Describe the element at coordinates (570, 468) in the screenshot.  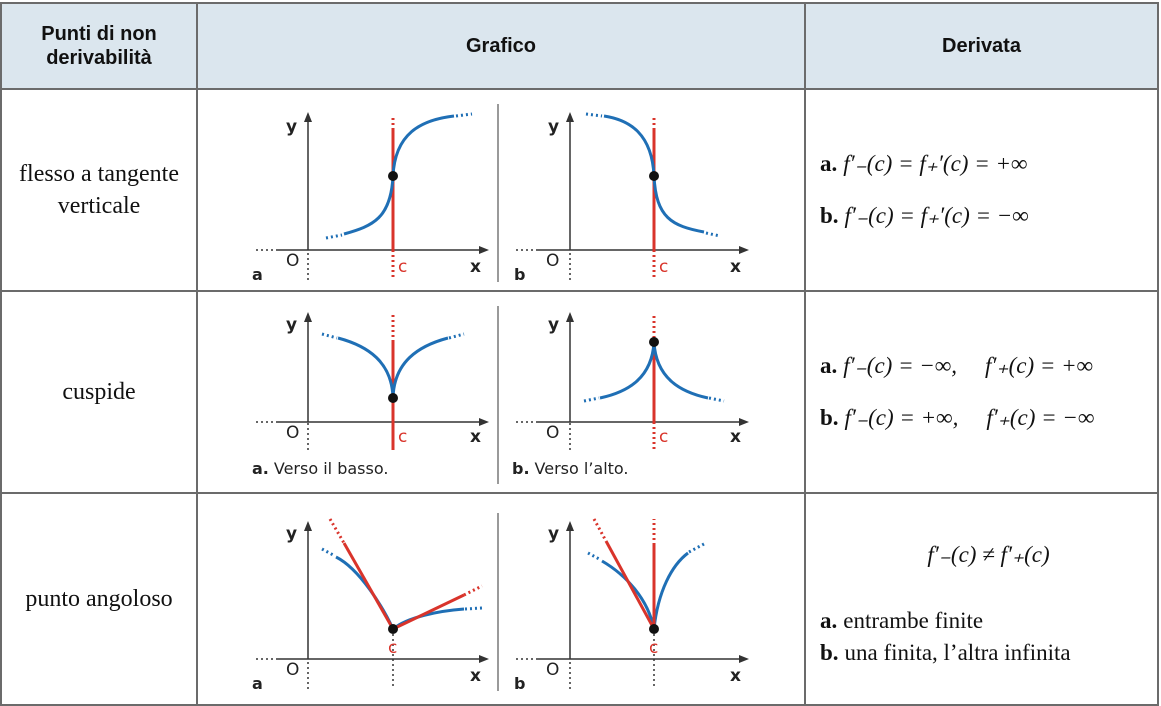
I see `graph-caption: b. Verso l’alto.` at that location.